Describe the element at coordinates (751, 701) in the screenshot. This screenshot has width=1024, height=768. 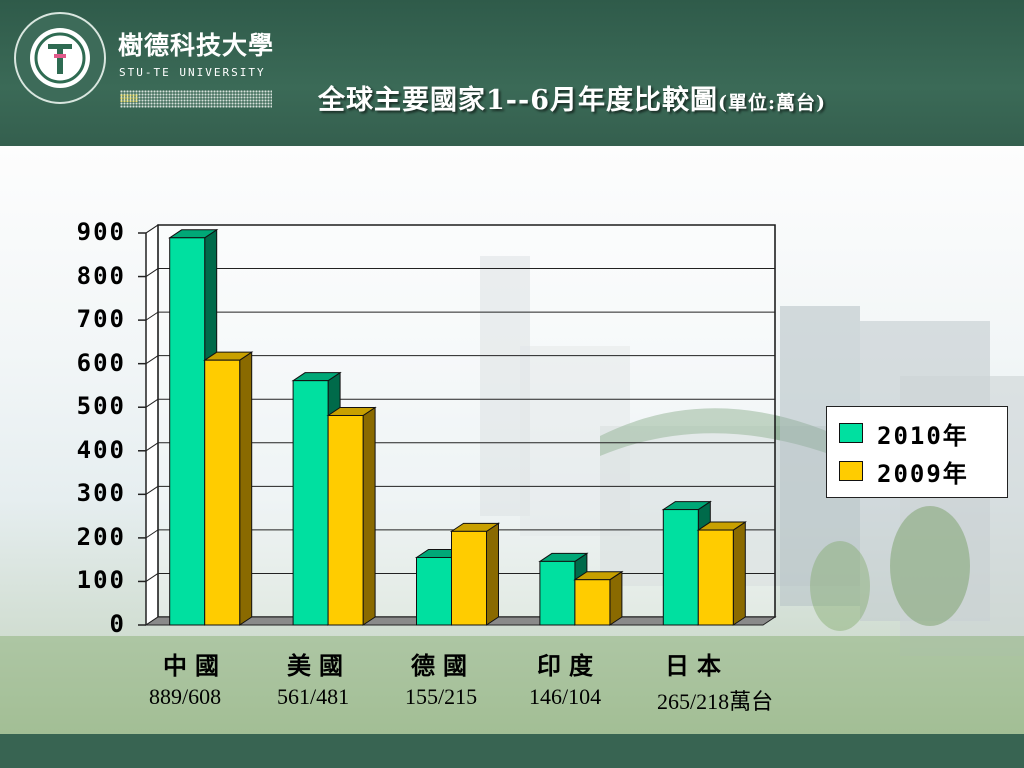
I see `values-unit-label: 萬台` at that location.